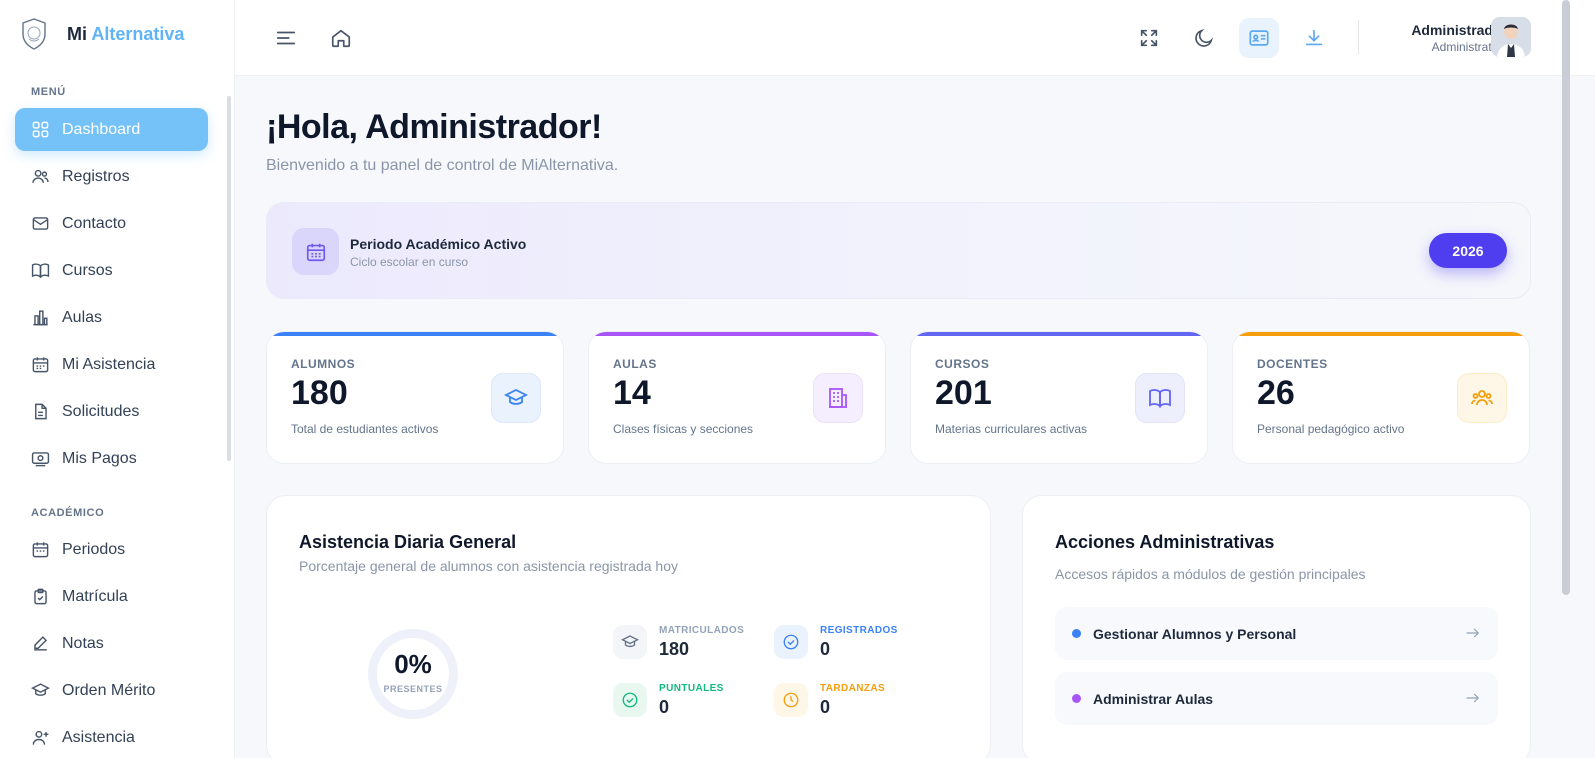 This screenshot has height=758, width=1595. What do you see at coordinates (41, 411) in the screenshot?
I see `file-icon` at bounding box center [41, 411].